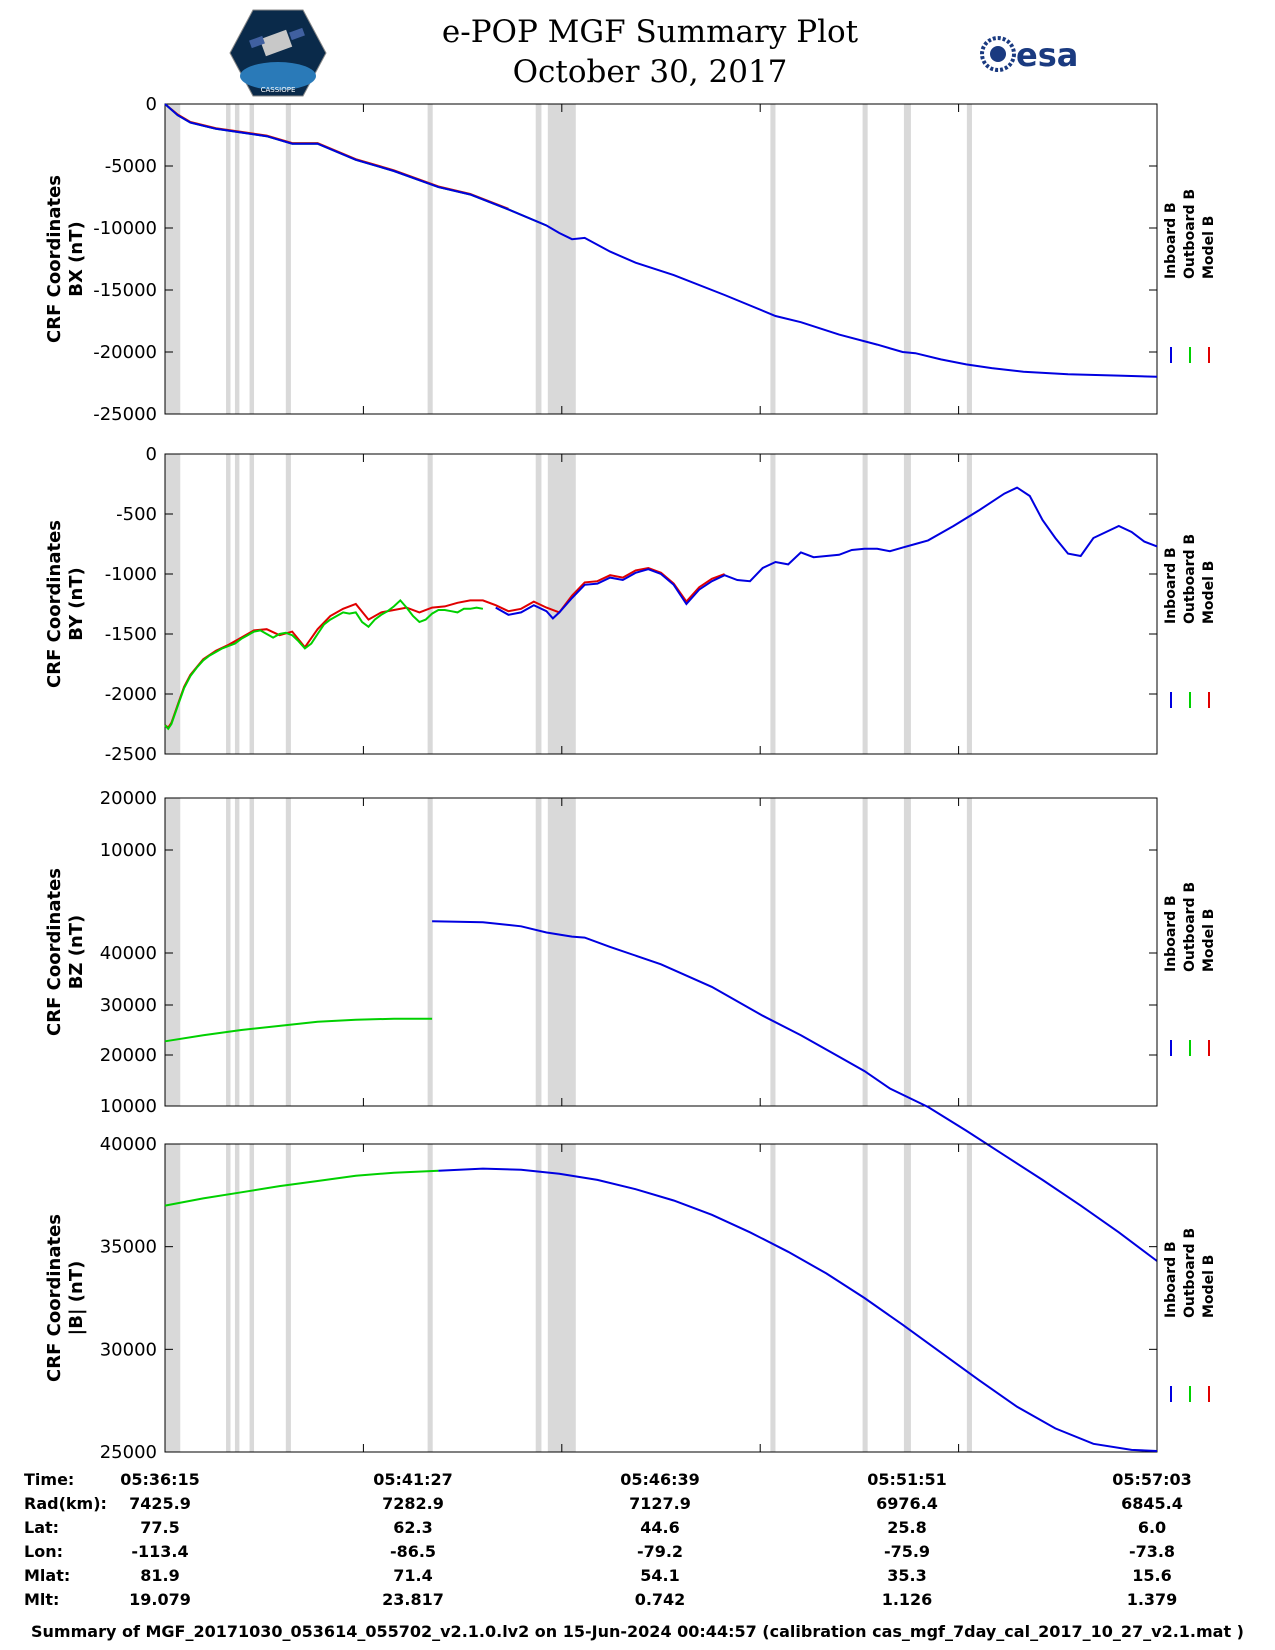 The image size is (1275, 1650). I want to click on y-tick-label: -2000, so click(131, 694).